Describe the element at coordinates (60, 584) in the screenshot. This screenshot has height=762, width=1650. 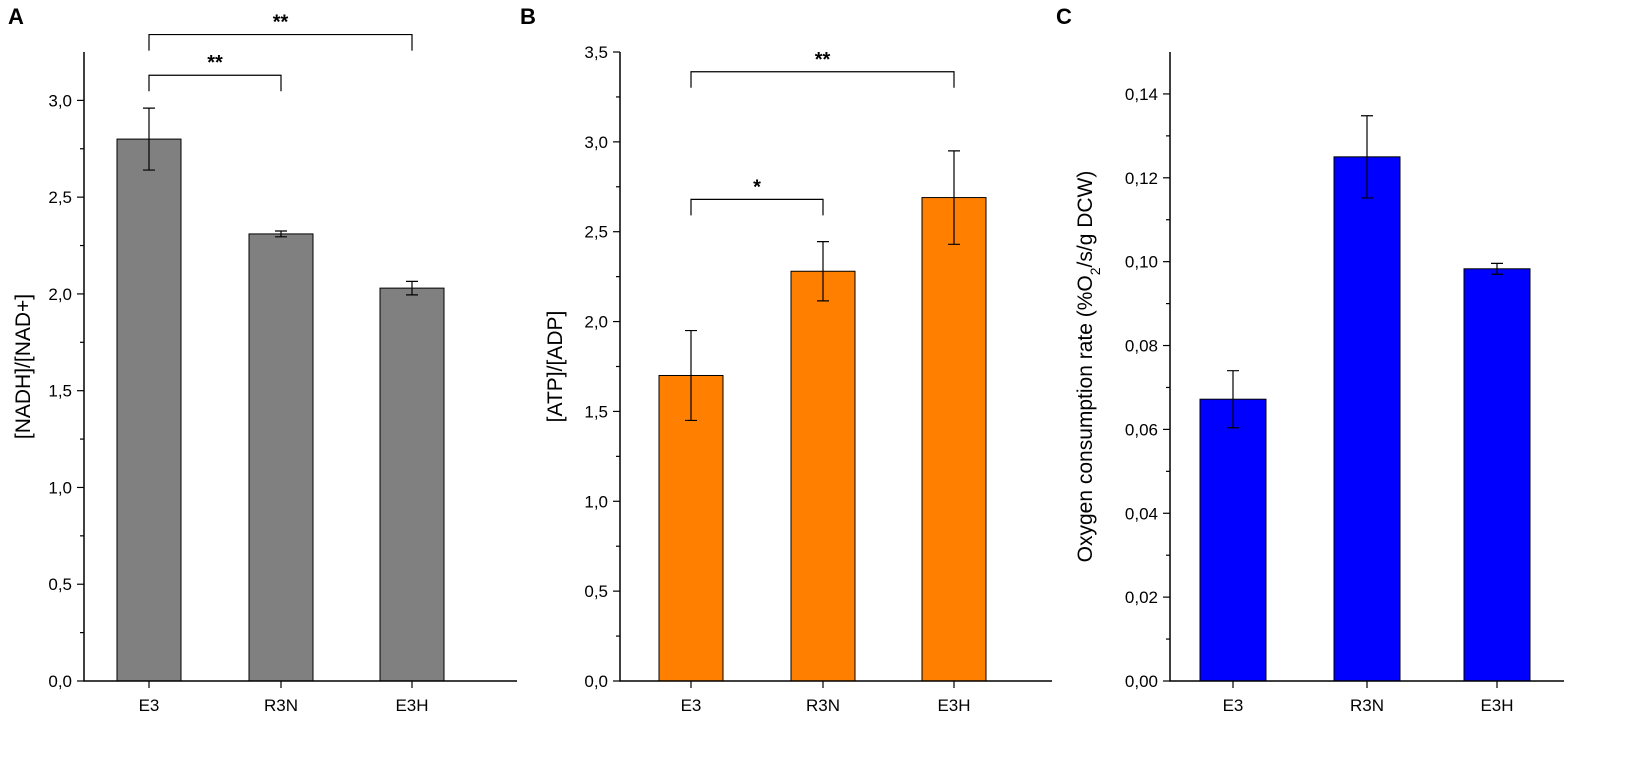
I see `p0-ytick-label: 0,5` at that location.